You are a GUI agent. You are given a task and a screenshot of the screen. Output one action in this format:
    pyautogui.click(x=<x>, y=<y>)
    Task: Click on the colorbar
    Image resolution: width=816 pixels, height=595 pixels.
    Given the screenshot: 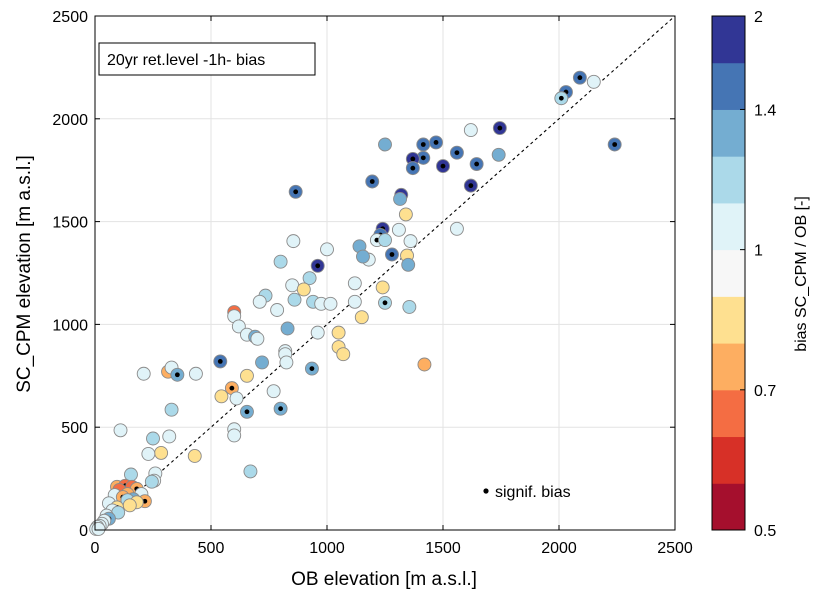 What is the action you would take?
    pyautogui.click(x=728, y=273)
    